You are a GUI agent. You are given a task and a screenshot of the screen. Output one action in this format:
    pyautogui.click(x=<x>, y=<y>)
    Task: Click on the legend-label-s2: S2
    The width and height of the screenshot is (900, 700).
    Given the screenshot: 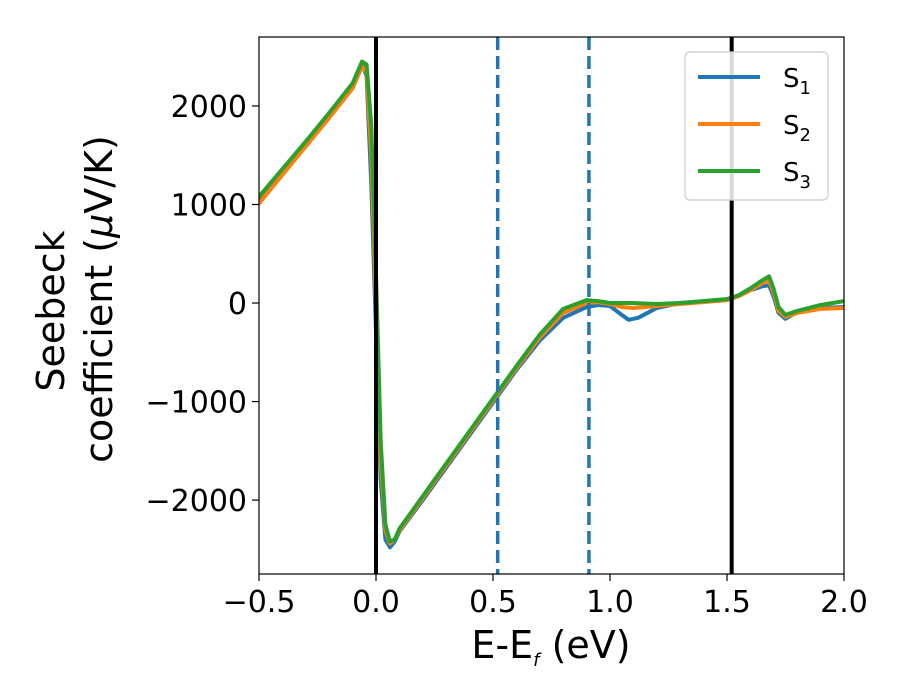 What is the action you would take?
    pyautogui.click(x=797, y=128)
    